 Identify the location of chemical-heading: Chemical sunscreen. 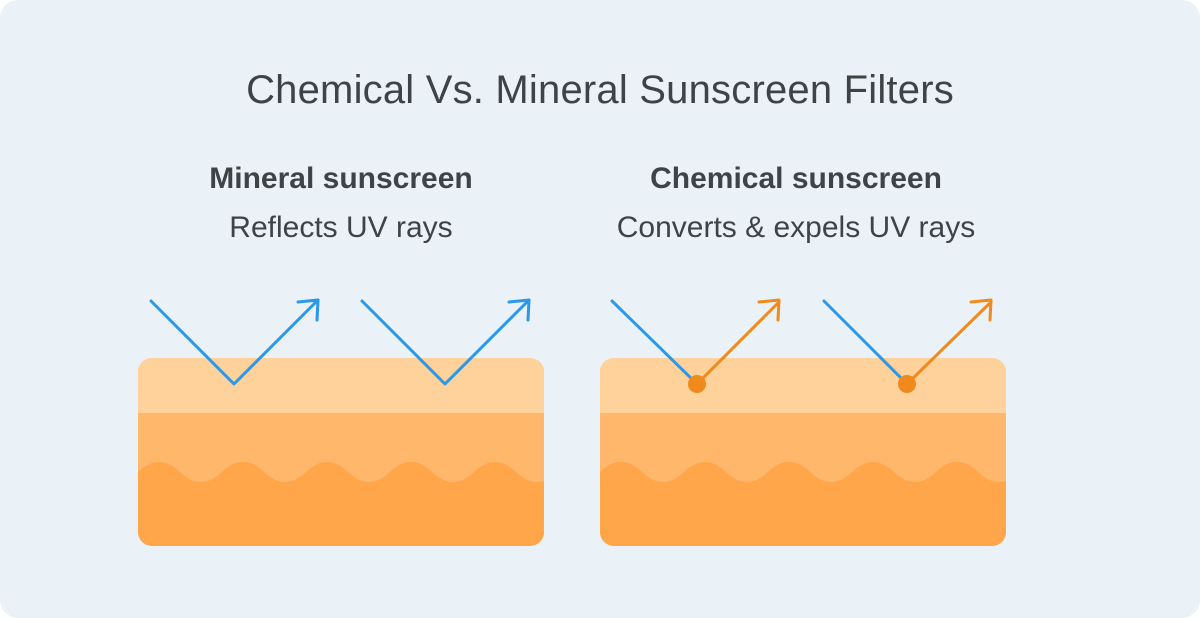
(796, 178).